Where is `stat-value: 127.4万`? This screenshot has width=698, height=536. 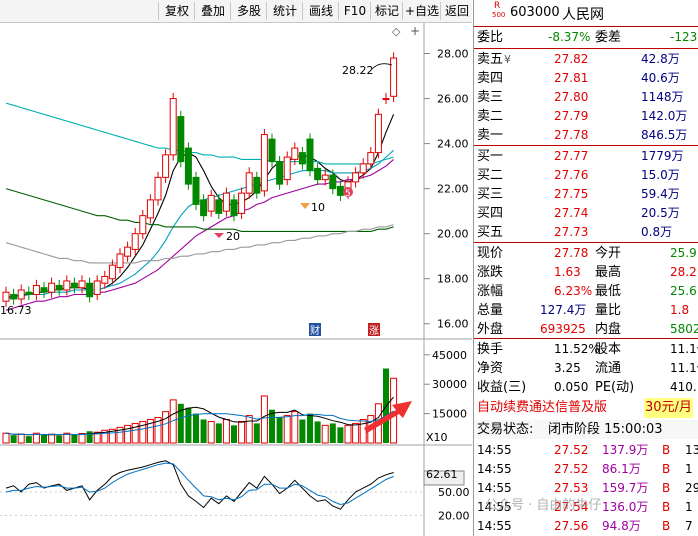 stat-value: 127.4万 is located at coordinates (563, 310).